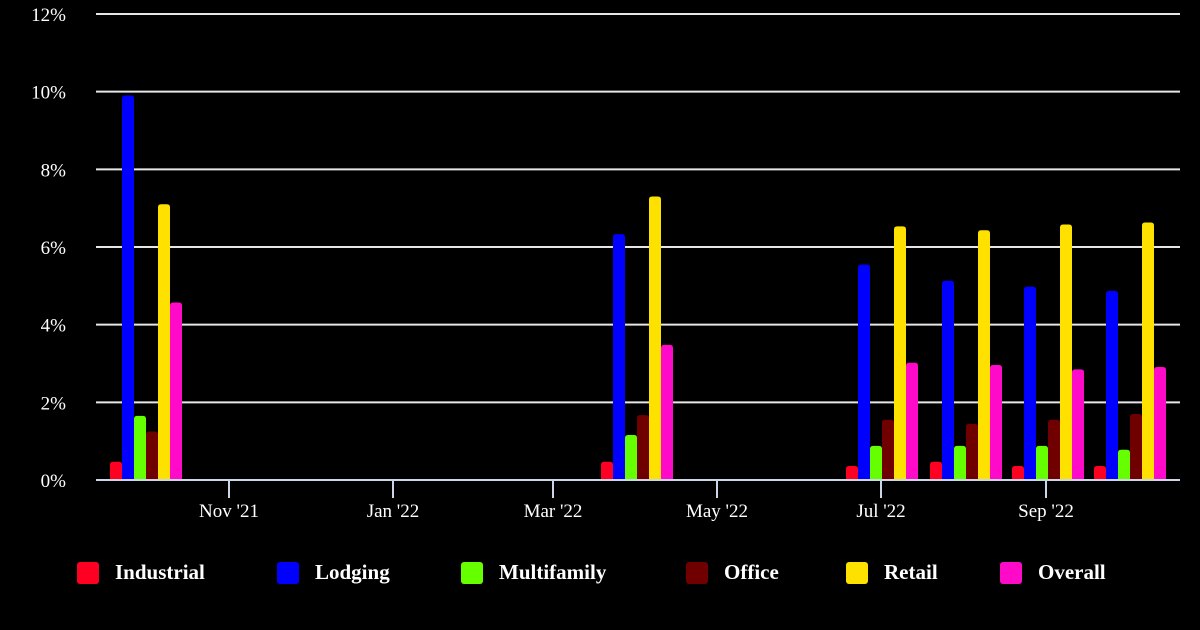  I want to click on y-axis: 0% 2% 4% 6% 8% 10% 12%, so click(48, 248).